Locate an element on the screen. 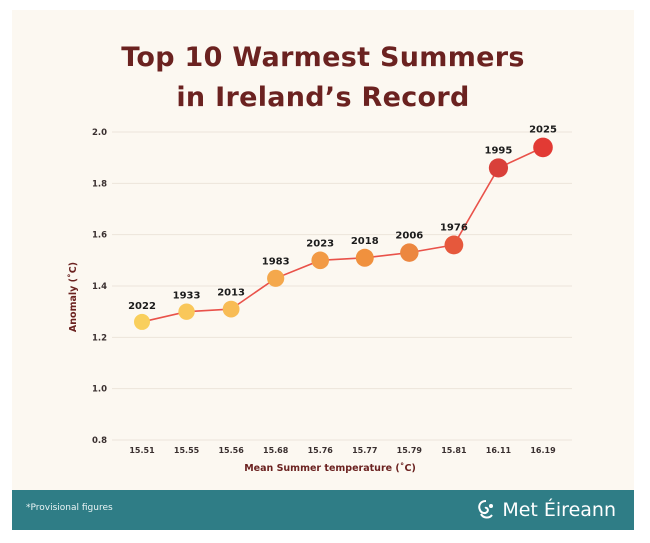 The image size is (650, 543). x-tick-label: 15.51 is located at coordinates (142, 450).